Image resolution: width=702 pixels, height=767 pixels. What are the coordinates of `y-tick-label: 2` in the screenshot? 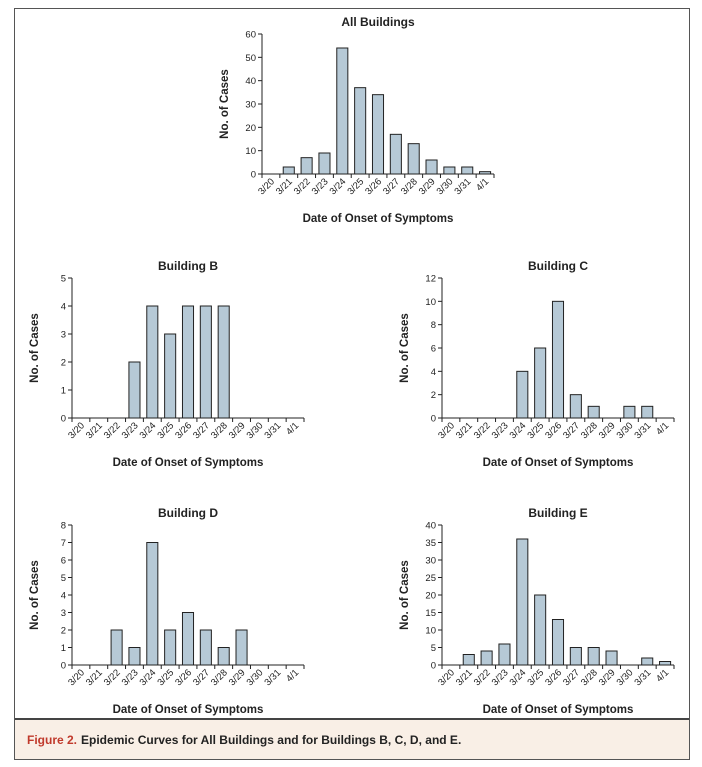 It's located at (433, 395).